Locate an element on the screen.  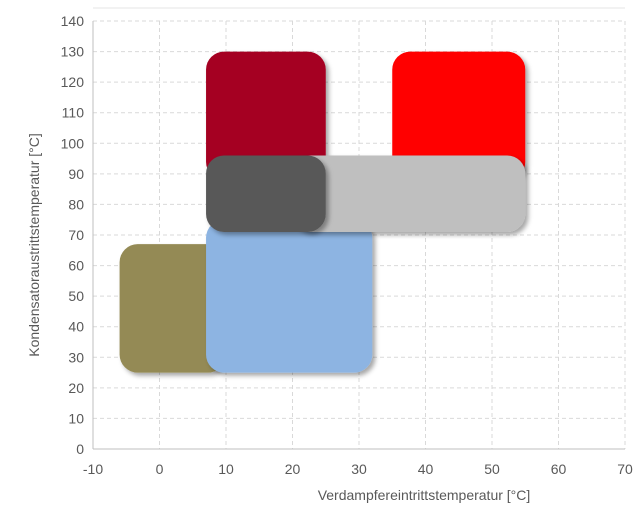
y-tick-label: 30 is located at coordinates (76, 357).